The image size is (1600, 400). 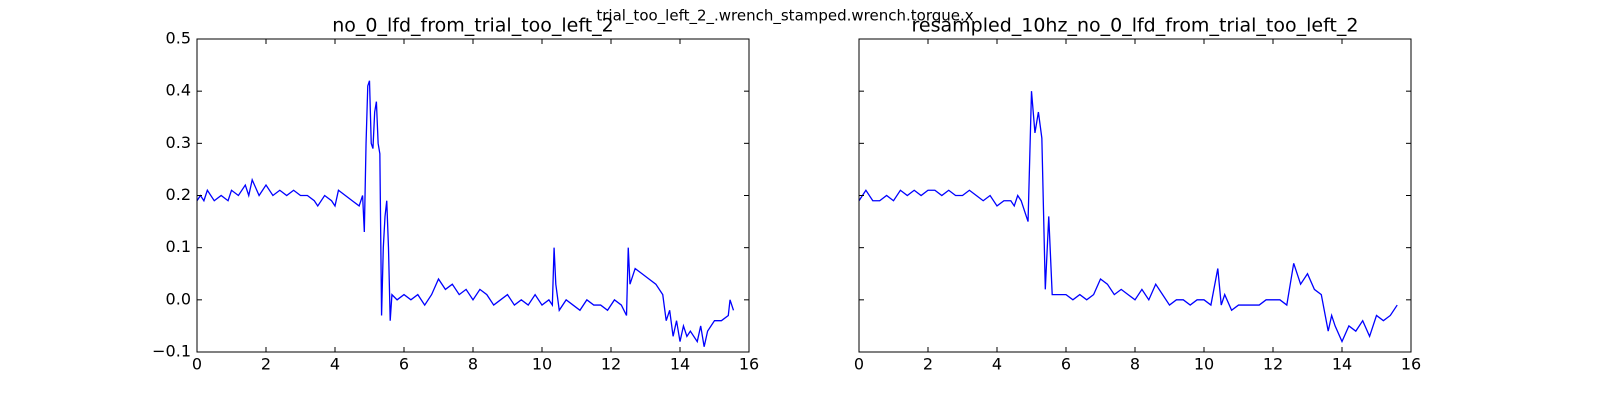 What do you see at coordinates (178, 246) in the screenshot?
I see `y-tick-label: 0.1` at bounding box center [178, 246].